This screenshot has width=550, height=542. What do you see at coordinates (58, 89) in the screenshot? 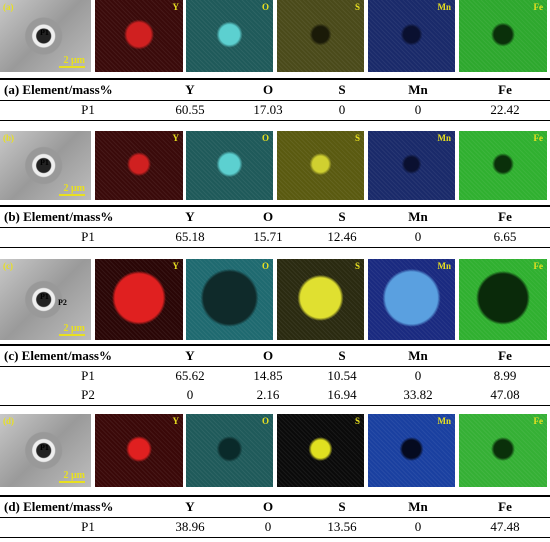
I see `table-header-cell: (a) Element/mass%` at bounding box center [58, 89].